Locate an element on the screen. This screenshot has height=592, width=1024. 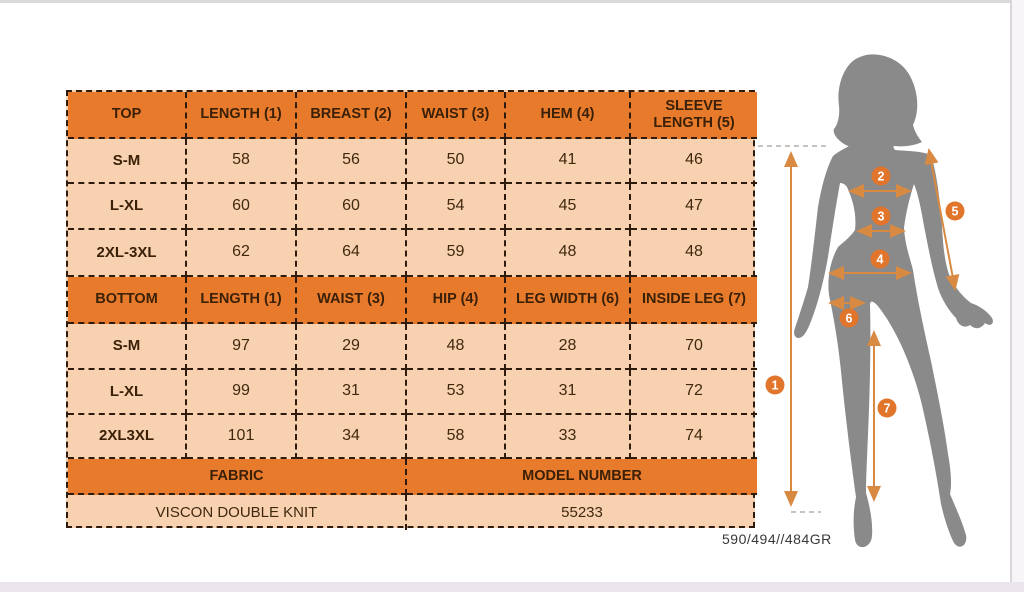
top-row-2xl3xl-size: 2XL-3XL is located at coordinates (127, 253).